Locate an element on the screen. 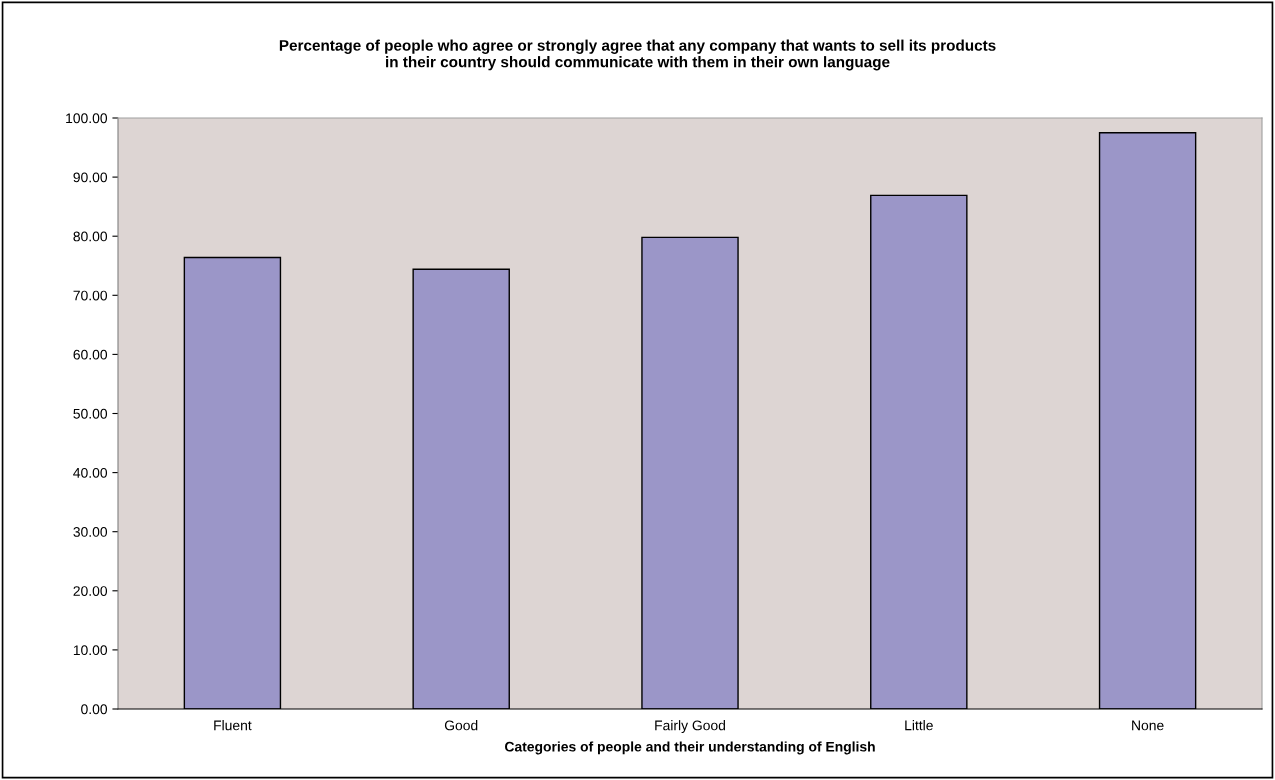  x-tick-label: Good is located at coordinates (461, 725).